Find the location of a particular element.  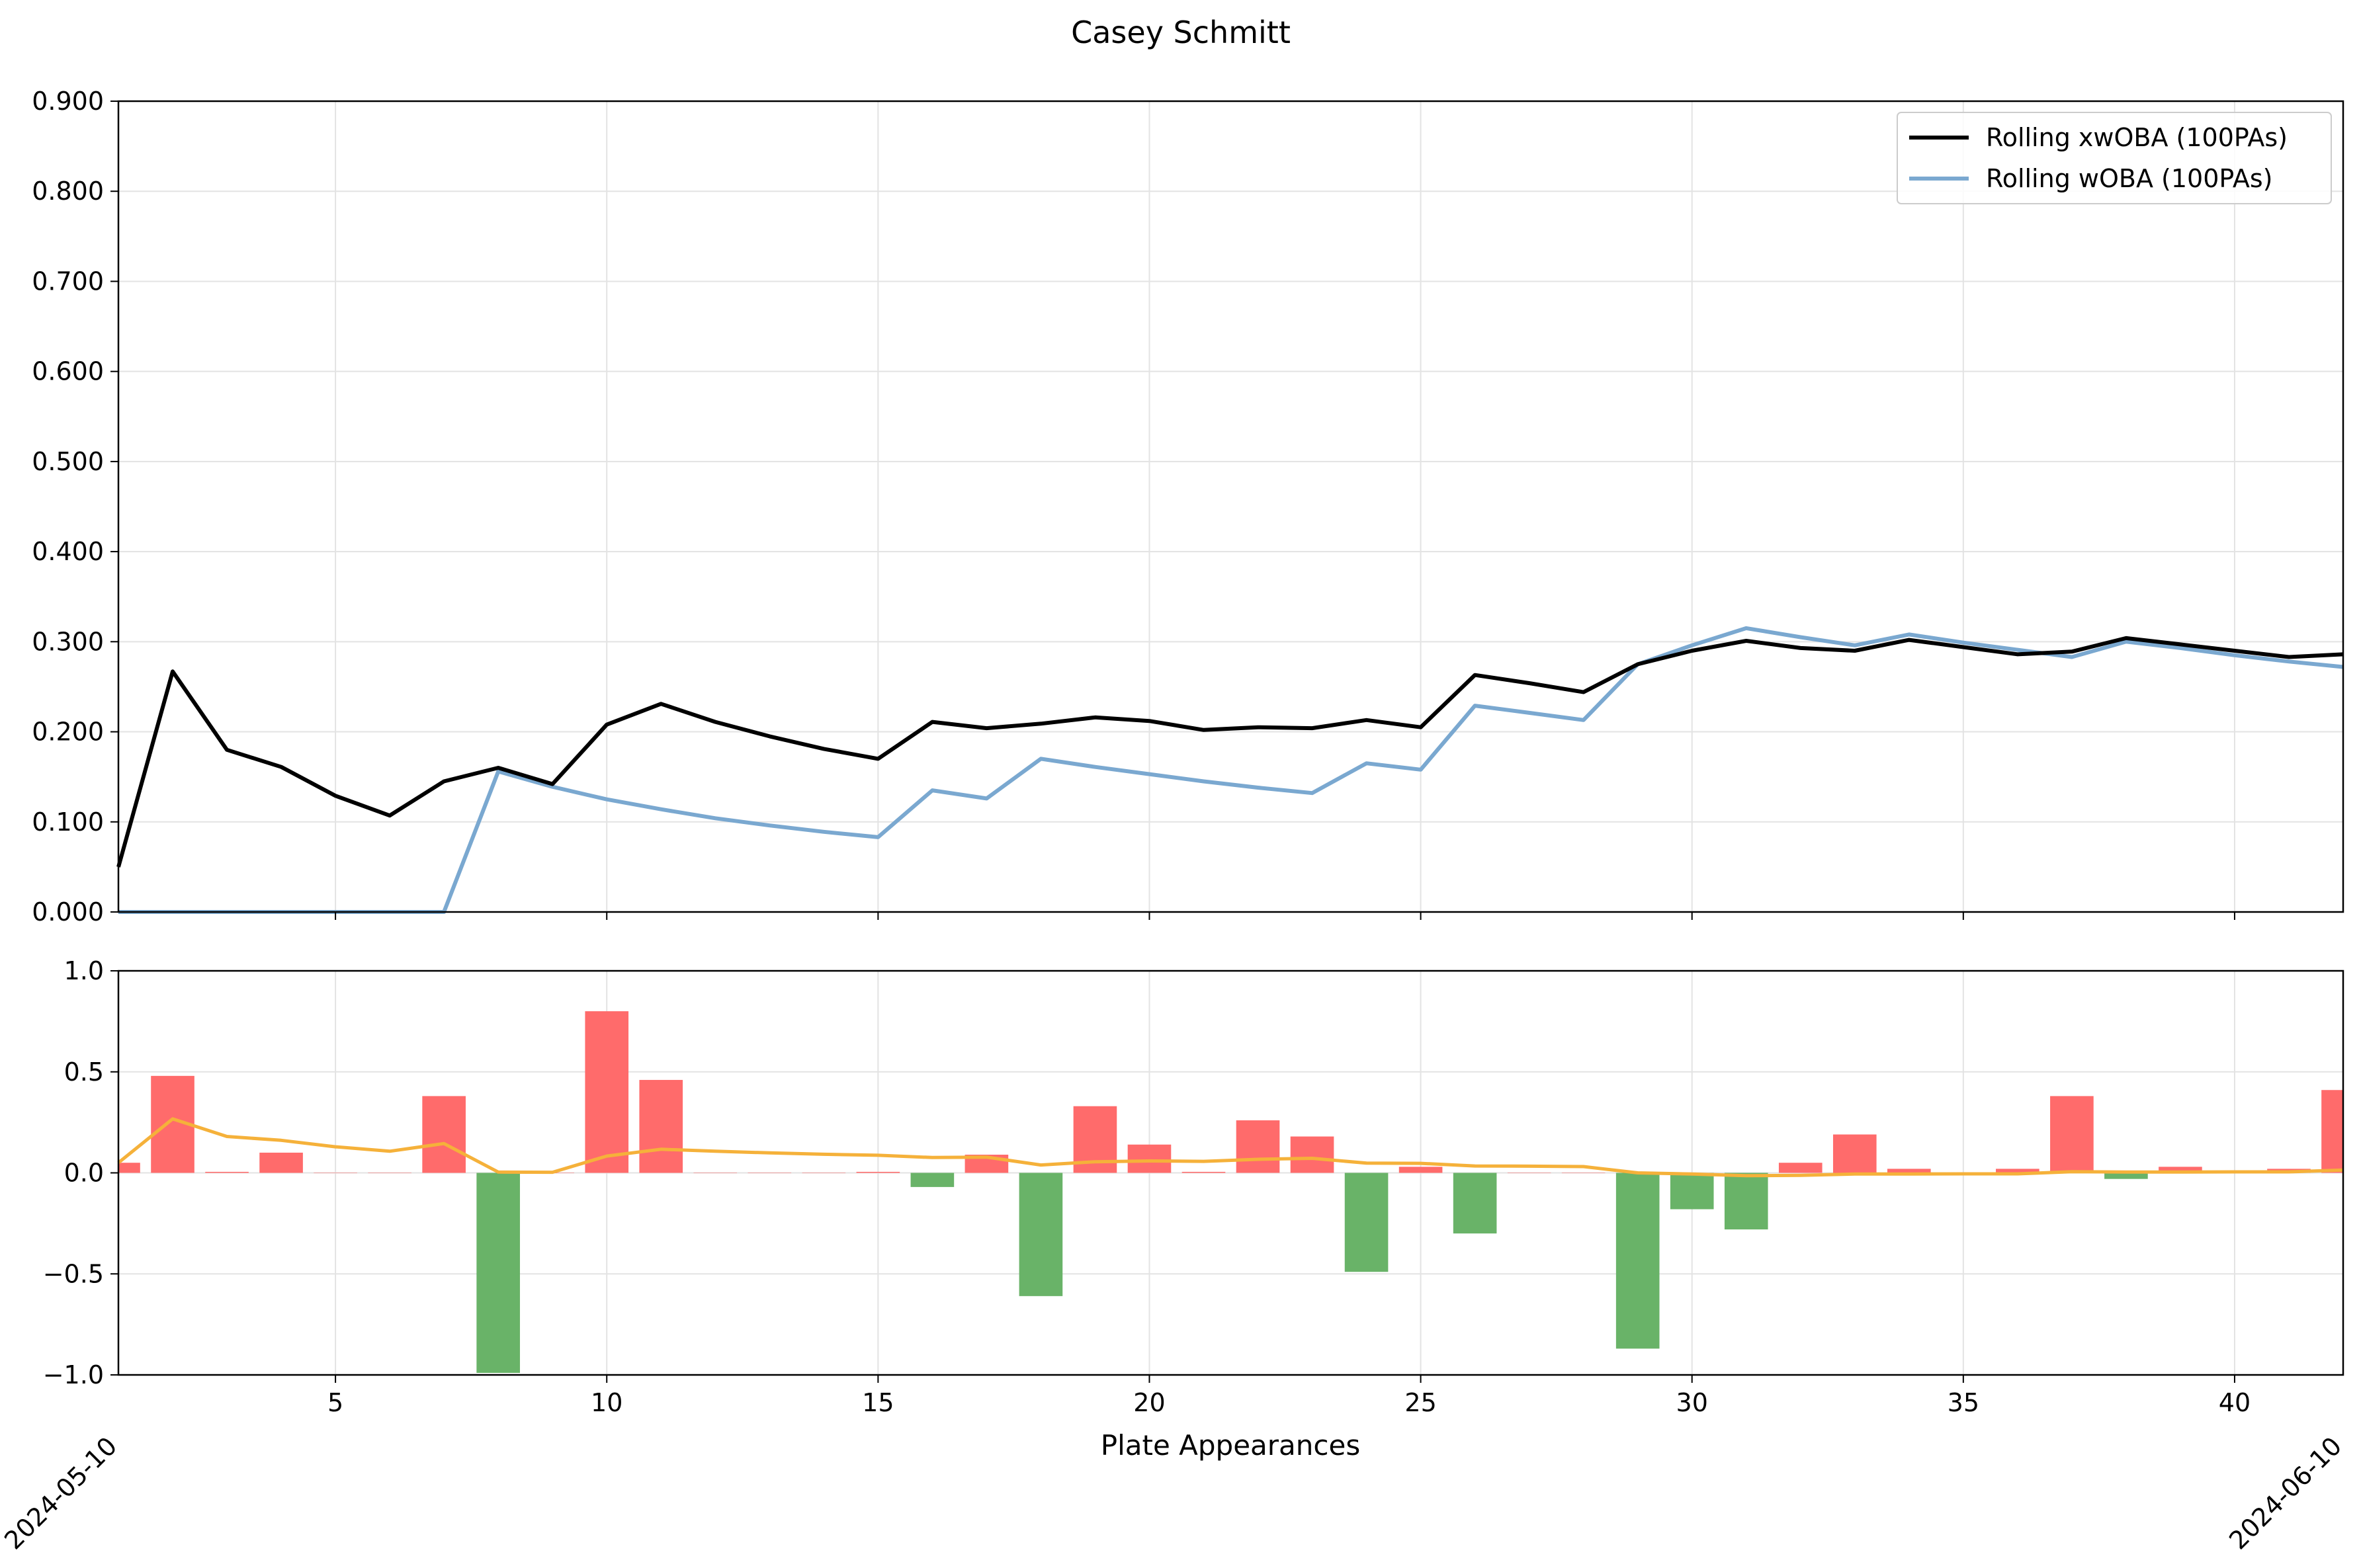

top-y-tick-label: 0.100 is located at coordinates (68, 822).